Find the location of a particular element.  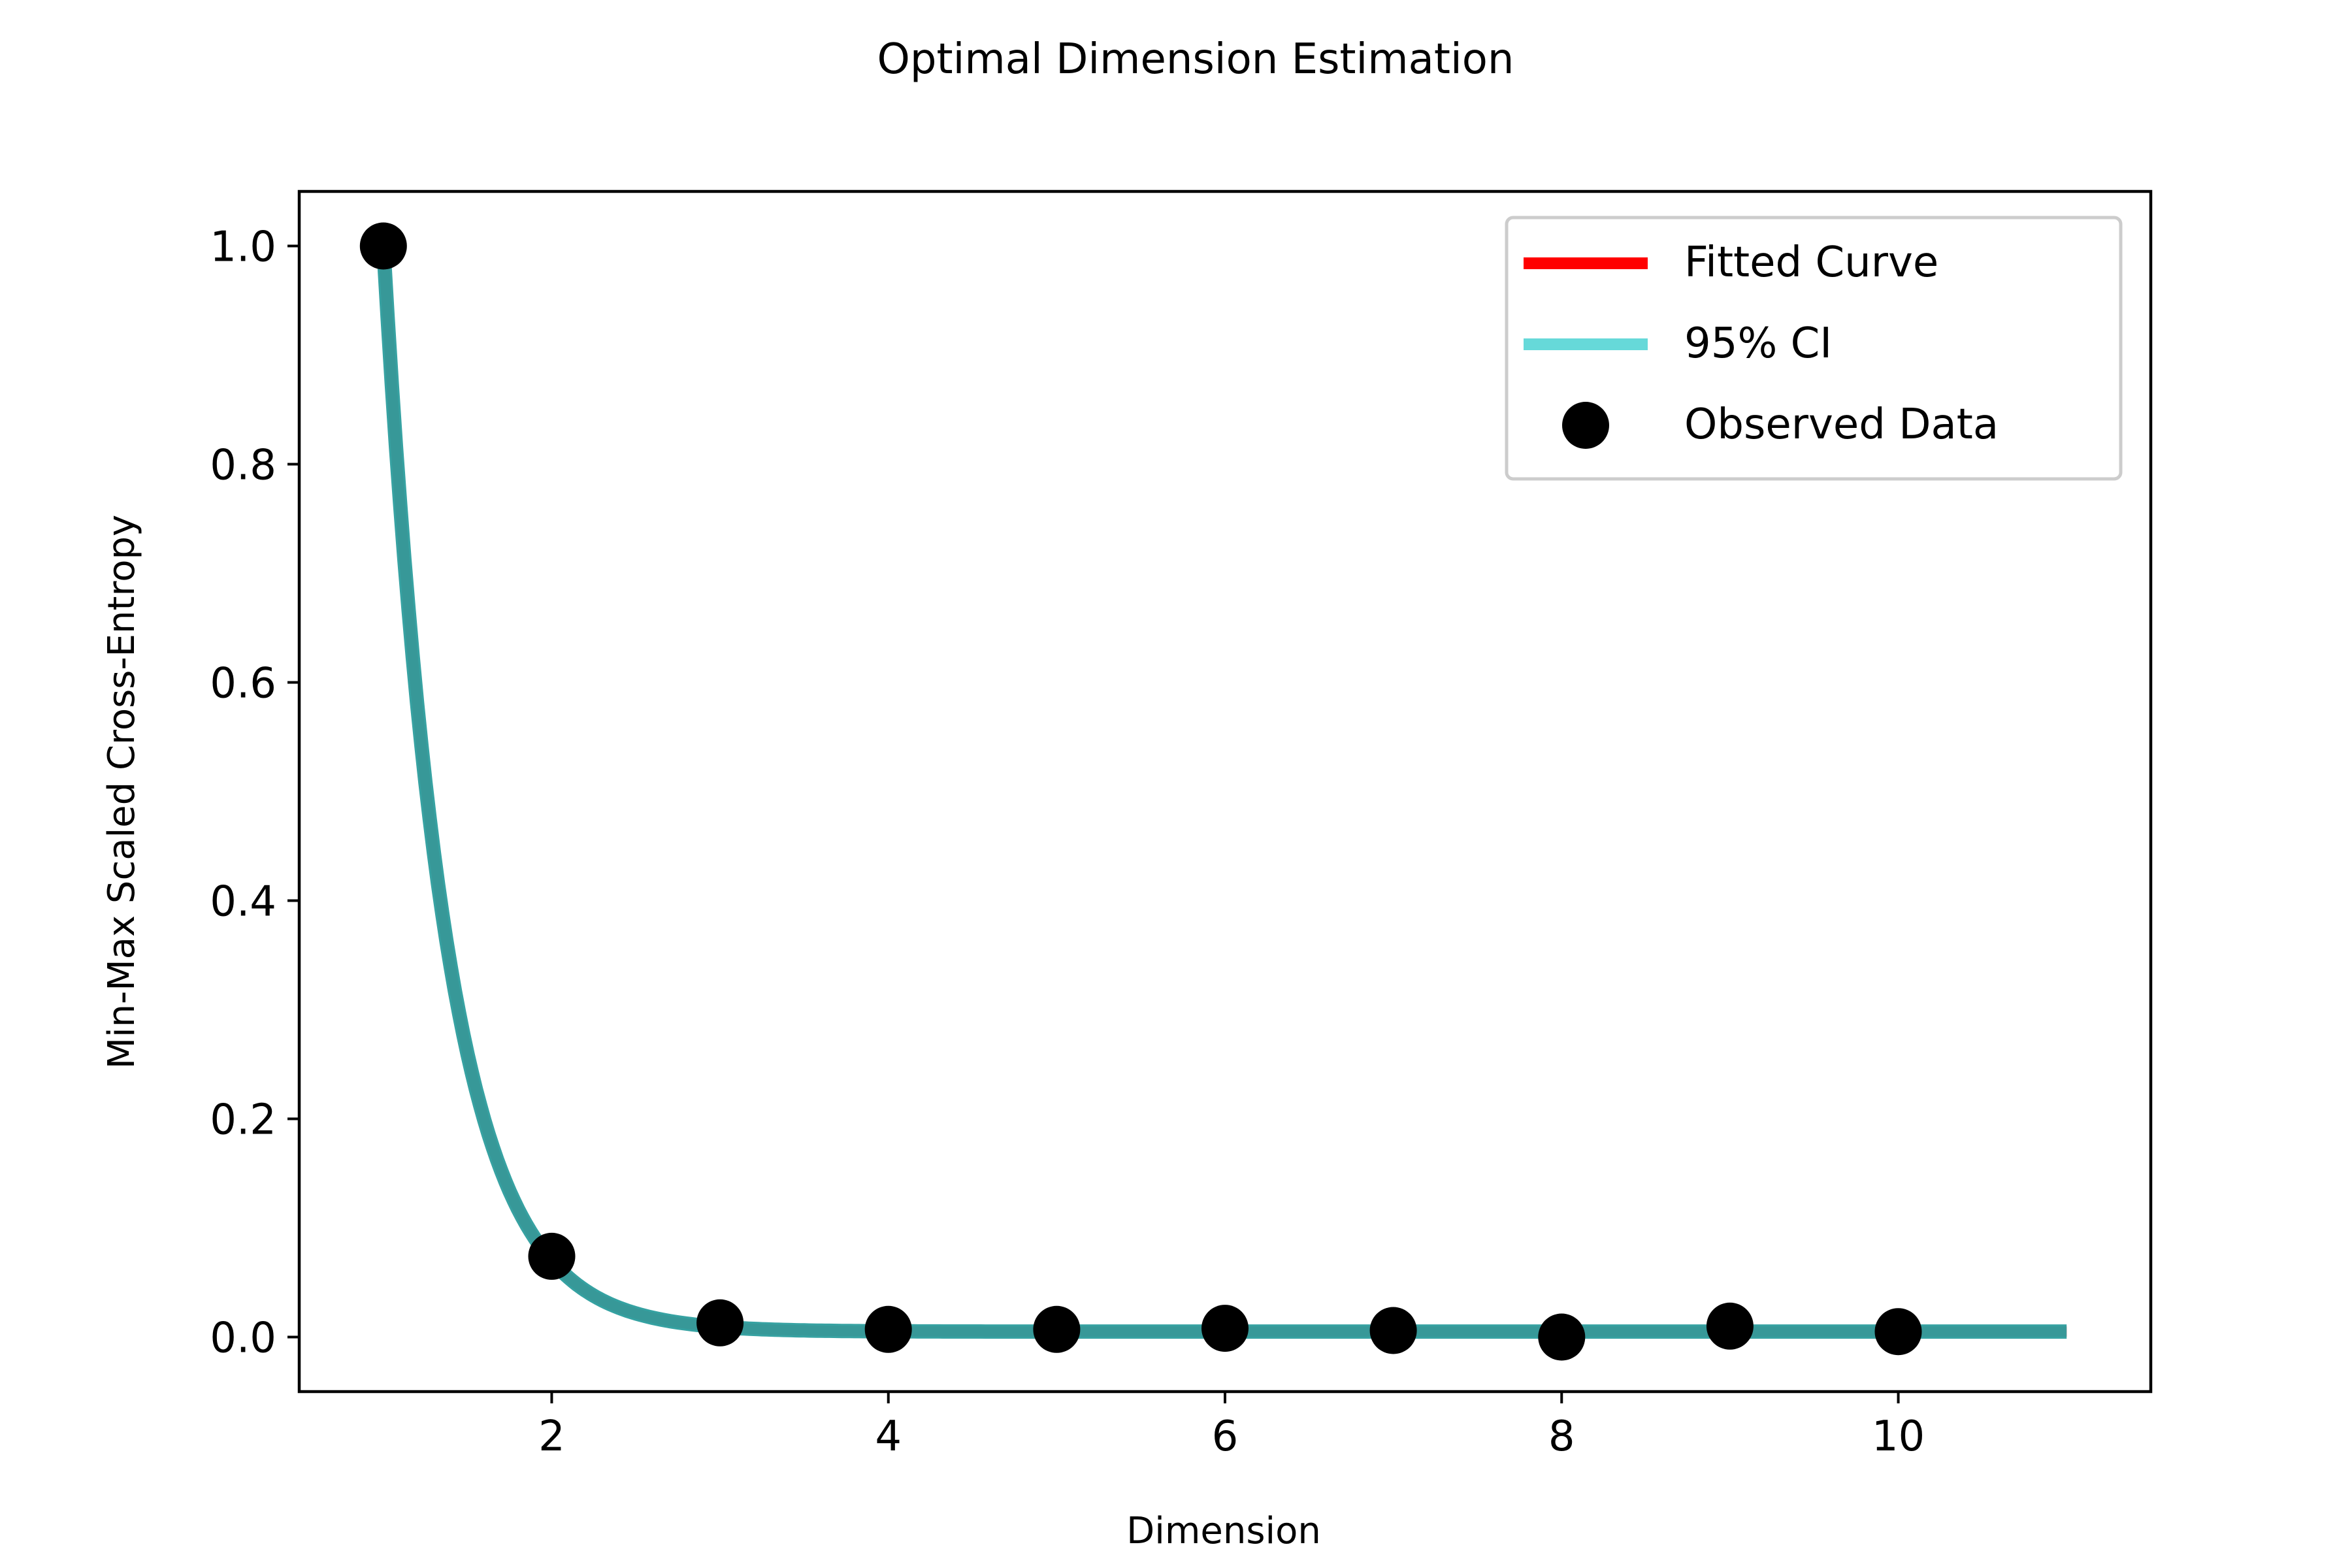

y-tick-label: 0.8 is located at coordinates (243, 466).